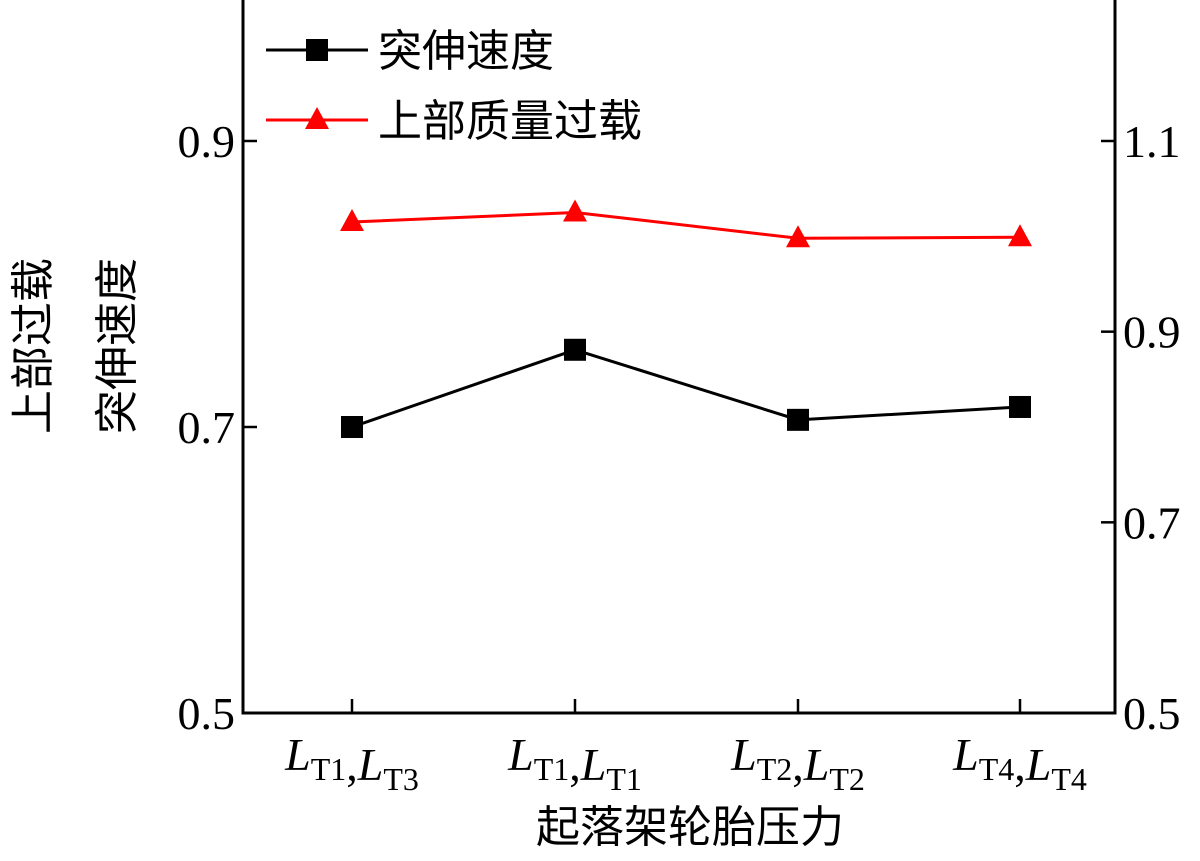 The image size is (1200, 861). I want to click on right-y-tick-label: 1.1, so click(1152, 141).